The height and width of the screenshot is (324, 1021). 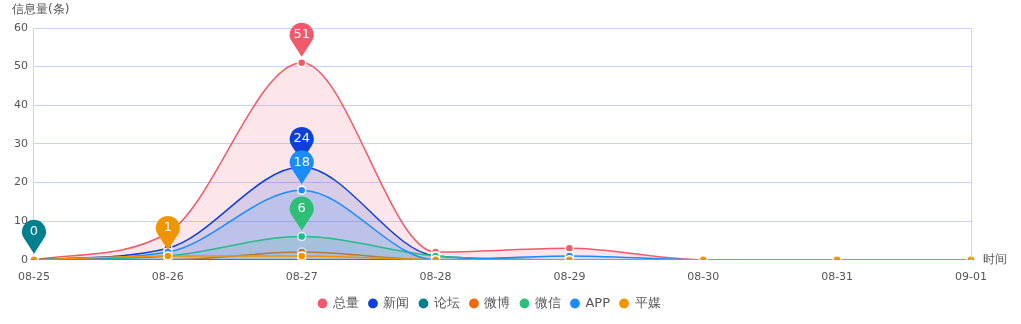 What do you see at coordinates (301, 34) in the screenshot?
I see `annotation: 51` at bounding box center [301, 34].